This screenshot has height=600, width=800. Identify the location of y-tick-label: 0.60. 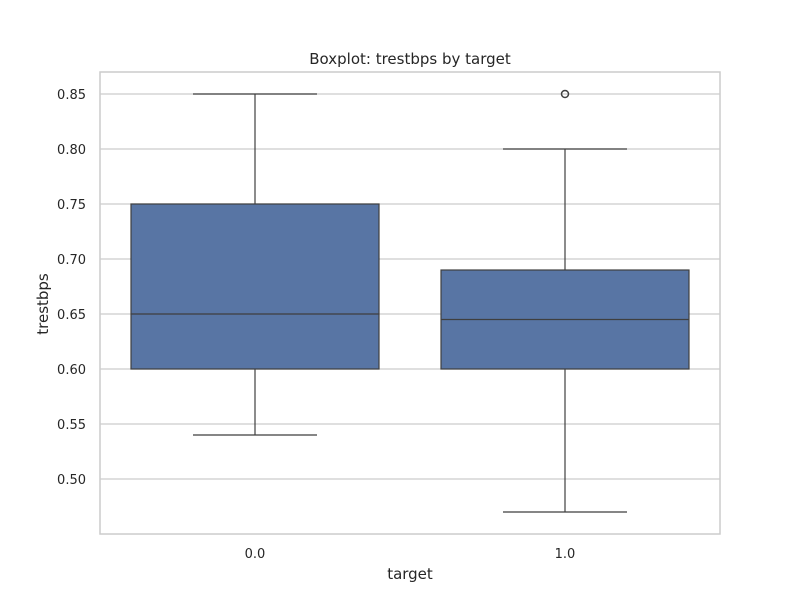
(71, 370).